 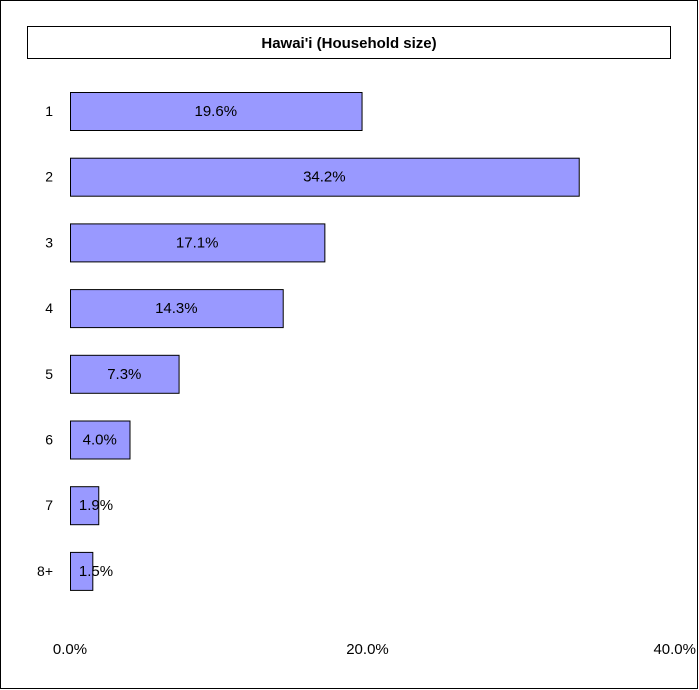 I want to click on category-label-3: 3, so click(x=49, y=242).